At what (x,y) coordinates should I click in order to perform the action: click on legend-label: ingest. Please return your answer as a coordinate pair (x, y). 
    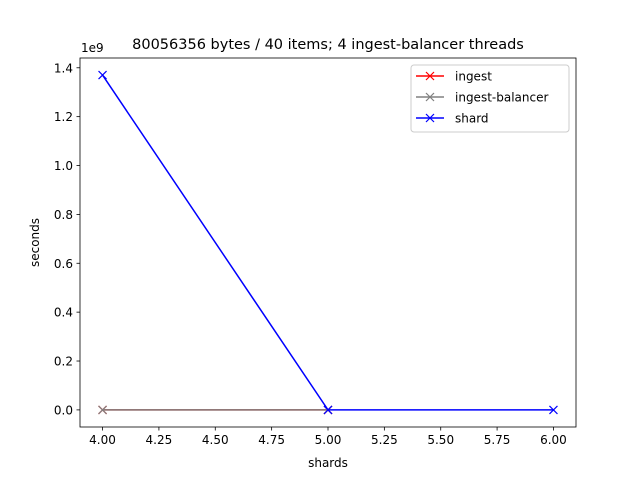
    Looking at the image, I should click on (473, 77).